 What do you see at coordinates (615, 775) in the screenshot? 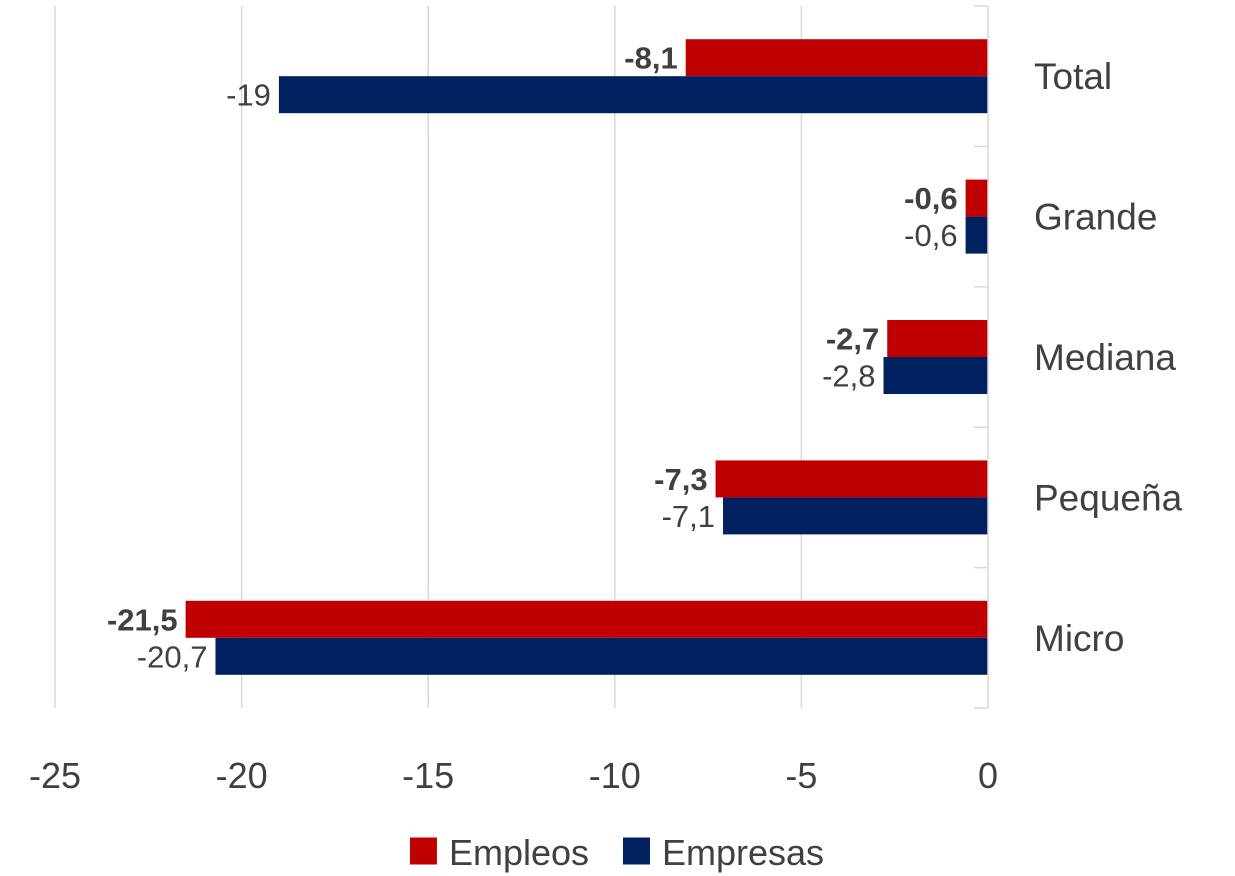
I see `x-tick-label: -10` at bounding box center [615, 775].